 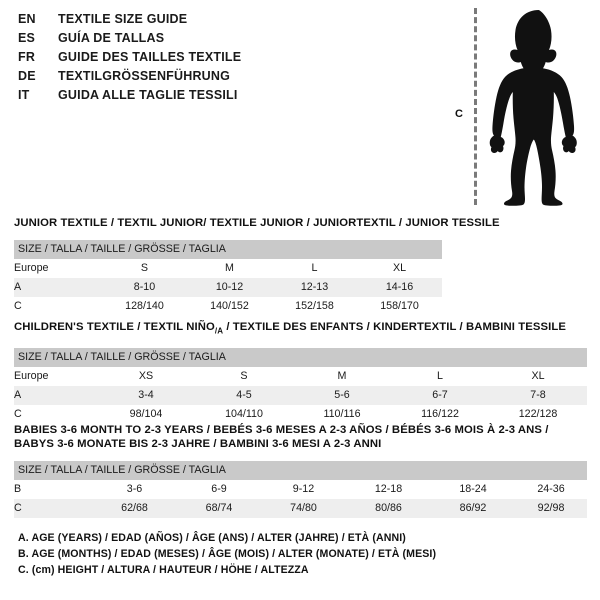 I want to click on language-title: GUIDA ALLE TAGLIE TESSILI, so click(x=148, y=95).